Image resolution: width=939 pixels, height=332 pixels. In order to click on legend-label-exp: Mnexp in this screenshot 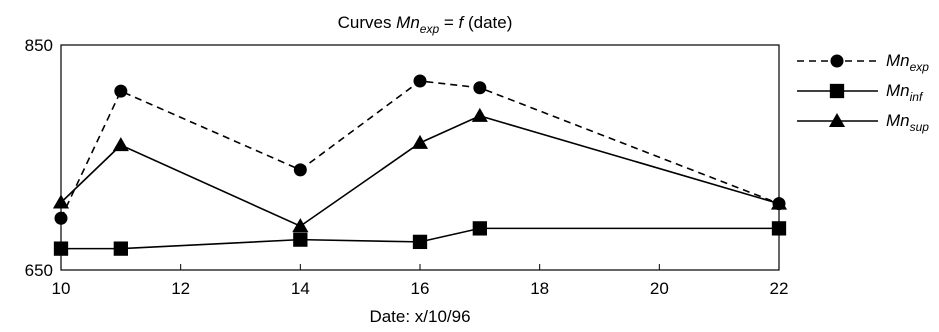, I will do `click(907, 62)`.